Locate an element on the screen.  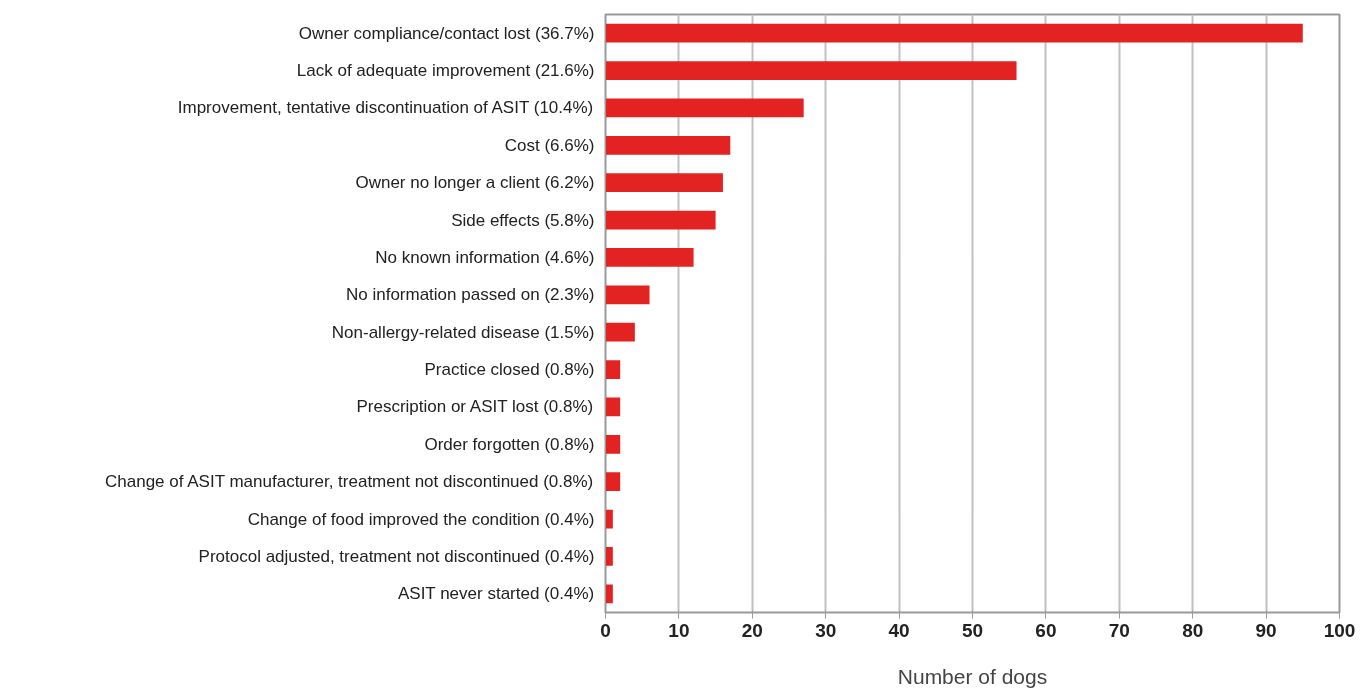
y-tick-label: Side effects (5.8%) is located at coordinates (523, 220).